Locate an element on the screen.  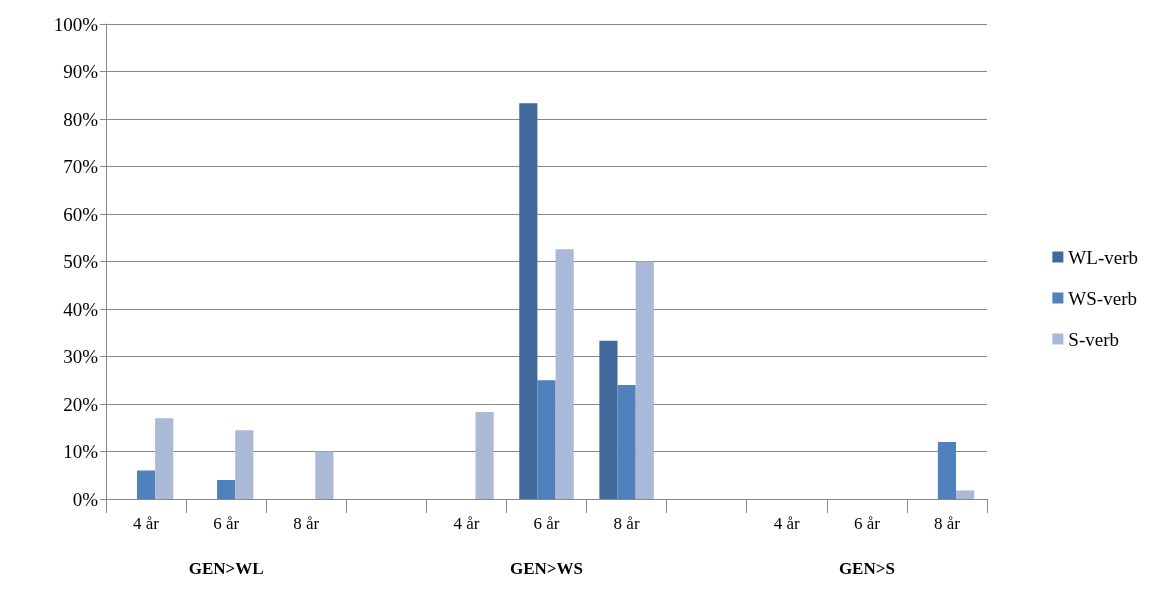
y-tick-label: 70% is located at coordinates (81, 166).